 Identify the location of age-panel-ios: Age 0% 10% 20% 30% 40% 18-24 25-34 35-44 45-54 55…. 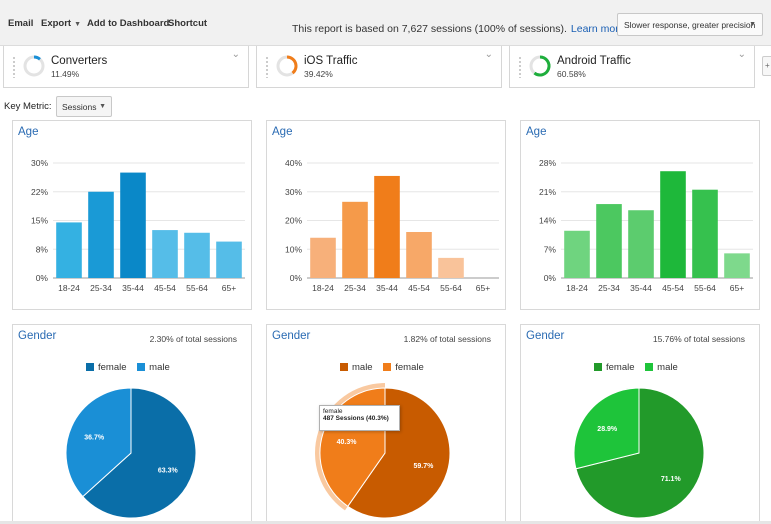
(386, 215).